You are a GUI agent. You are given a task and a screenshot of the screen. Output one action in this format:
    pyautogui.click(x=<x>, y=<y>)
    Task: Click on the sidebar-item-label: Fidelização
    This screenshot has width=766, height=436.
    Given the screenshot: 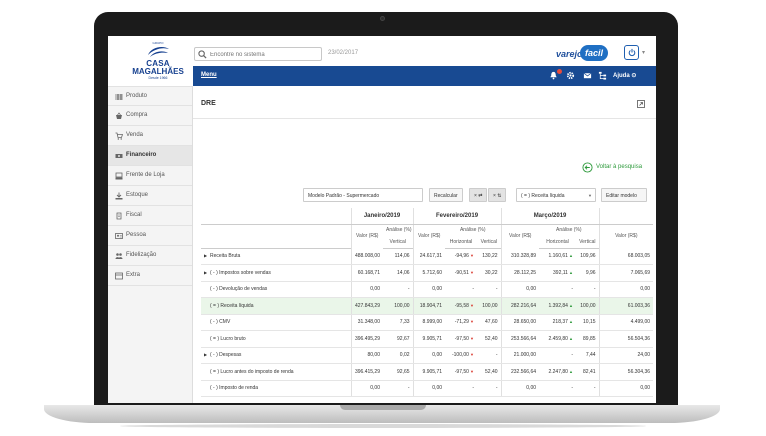 What is the action you would take?
    pyautogui.click(x=141, y=255)
    